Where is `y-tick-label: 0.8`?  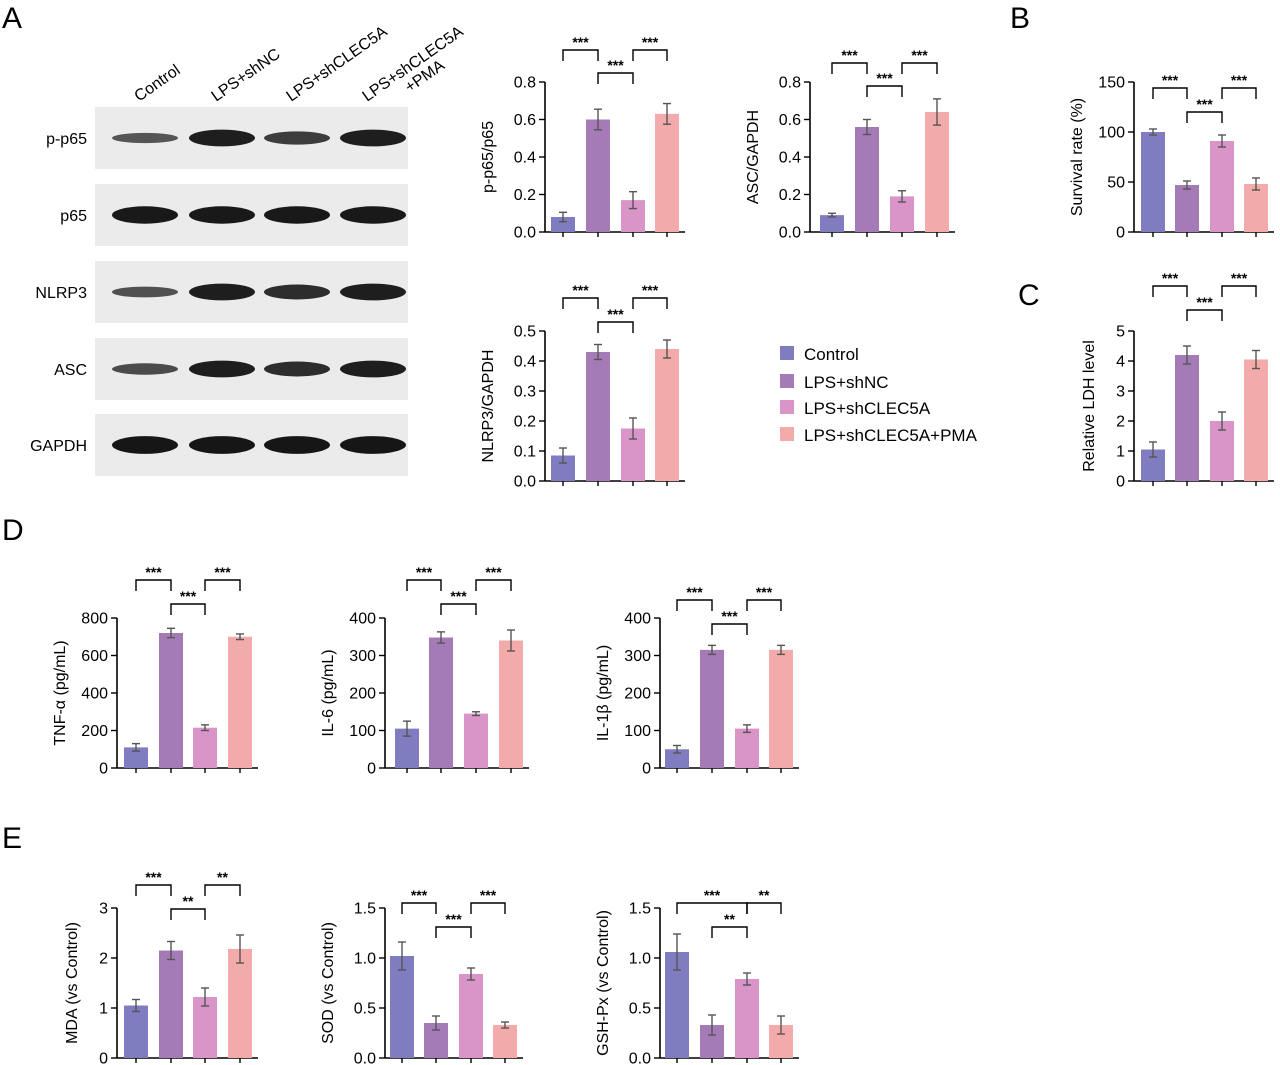
y-tick-label: 0.8 is located at coordinates (525, 83).